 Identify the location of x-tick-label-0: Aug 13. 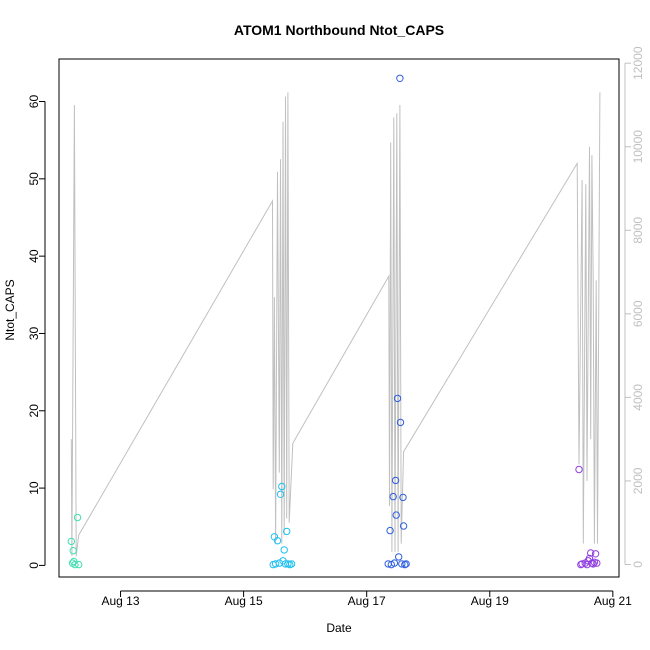
(121, 601).